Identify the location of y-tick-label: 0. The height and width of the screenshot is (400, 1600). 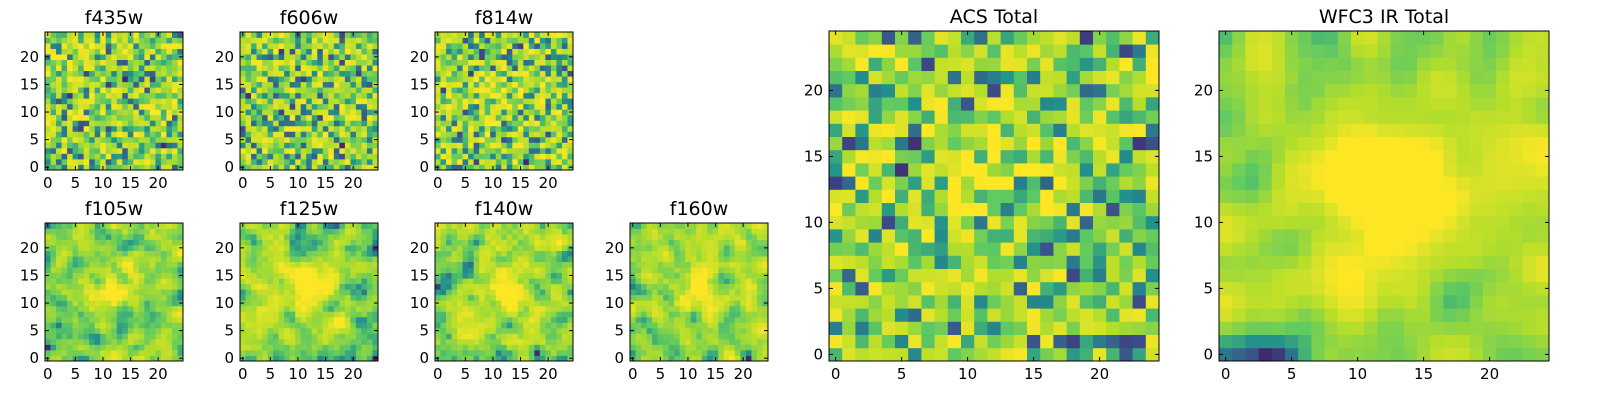
(424, 167).